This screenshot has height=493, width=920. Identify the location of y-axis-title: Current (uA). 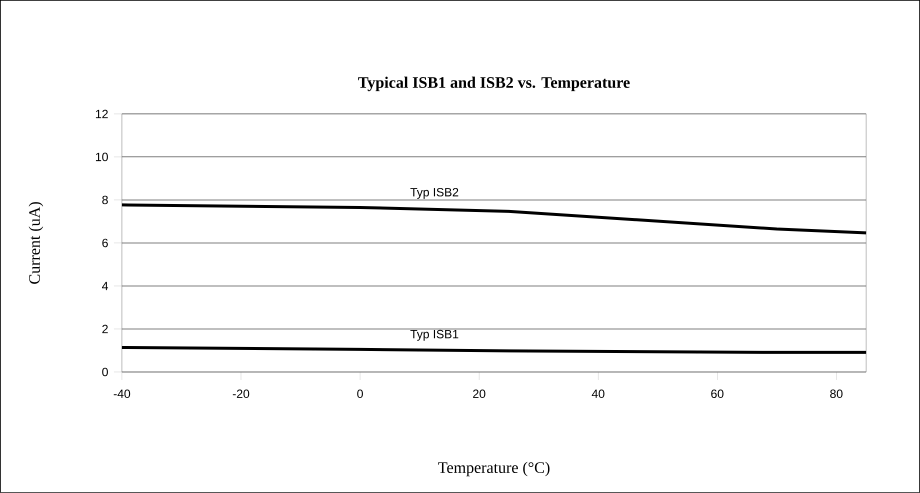
(36, 243).